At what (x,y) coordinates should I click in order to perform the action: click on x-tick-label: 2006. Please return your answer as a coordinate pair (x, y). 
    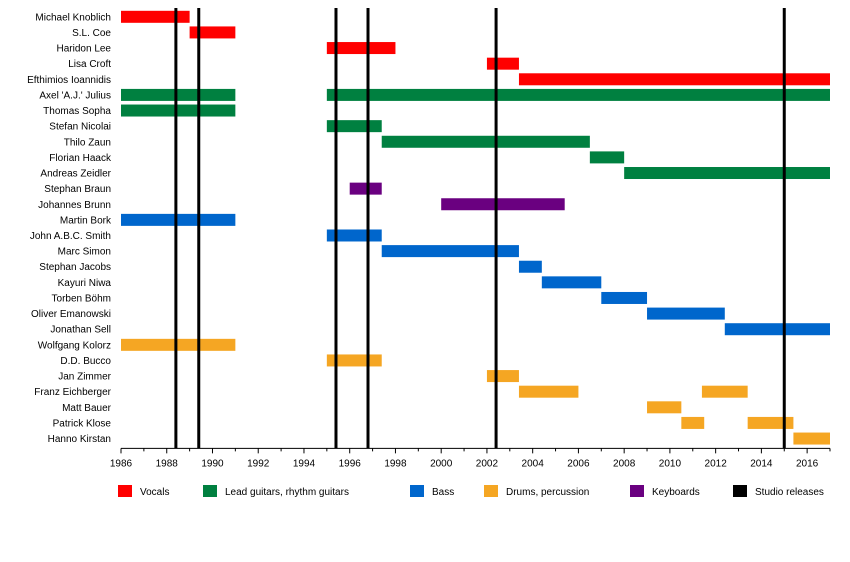
    Looking at the image, I should click on (578, 463).